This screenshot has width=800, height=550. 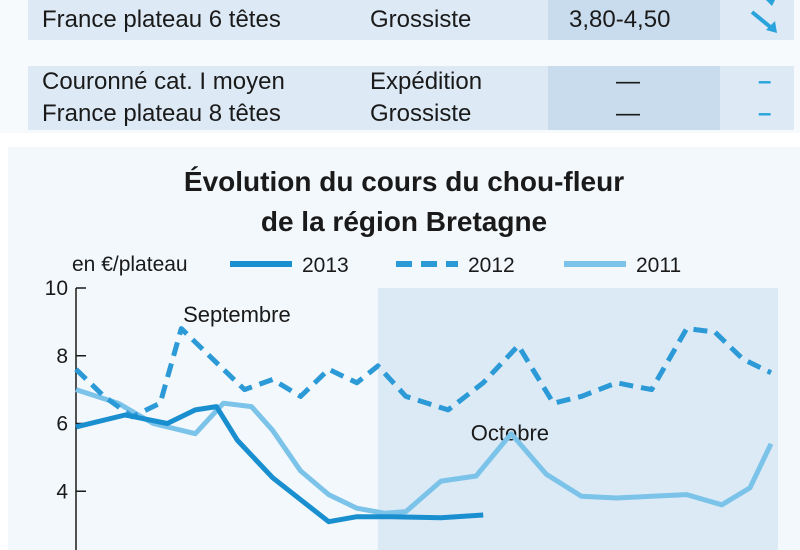 What do you see at coordinates (237, 314) in the screenshot?
I see `month-label: Septembre` at bounding box center [237, 314].